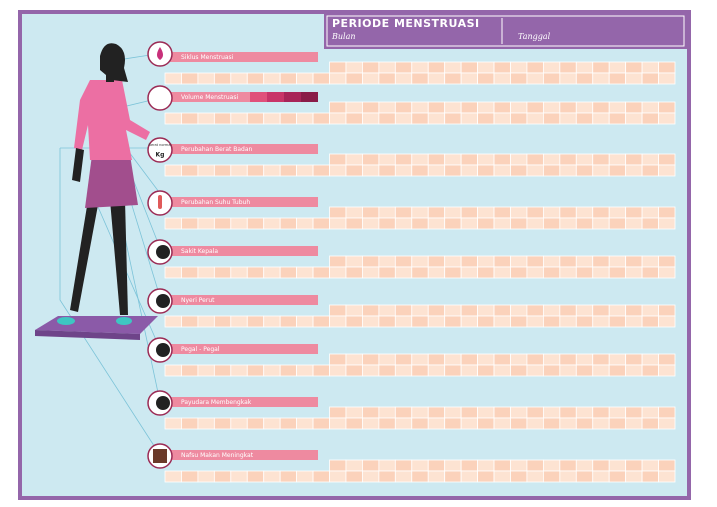  I want to click on jacket, so click(112, 120).